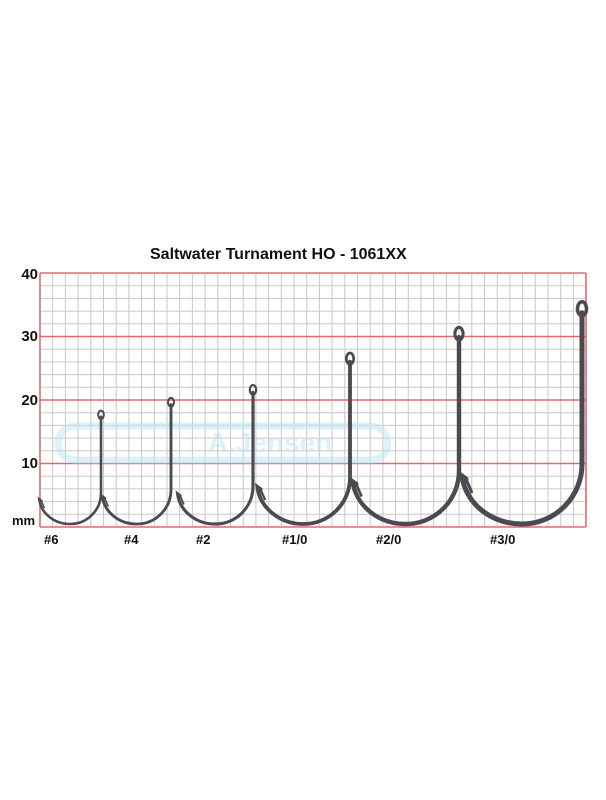 This screenshot has width=606, height=800. I want to click on size-label-2: #2, so click(203, 539).